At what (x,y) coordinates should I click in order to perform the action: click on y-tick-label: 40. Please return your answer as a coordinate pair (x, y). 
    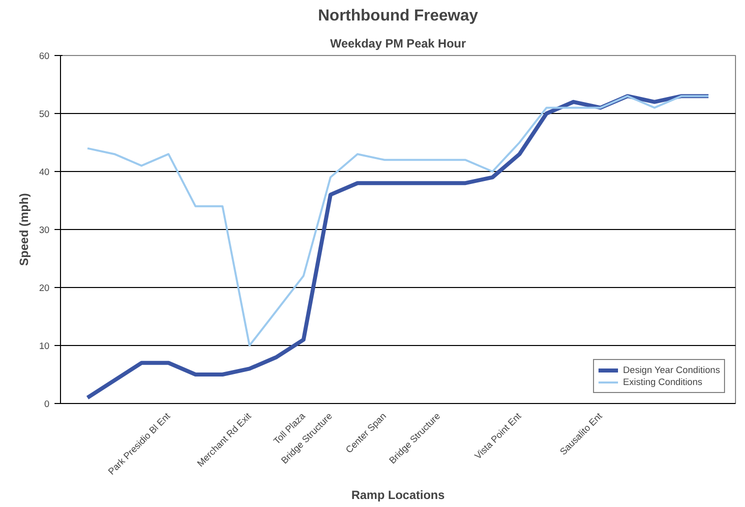
    Looking at the image, I should click on (44, 172).